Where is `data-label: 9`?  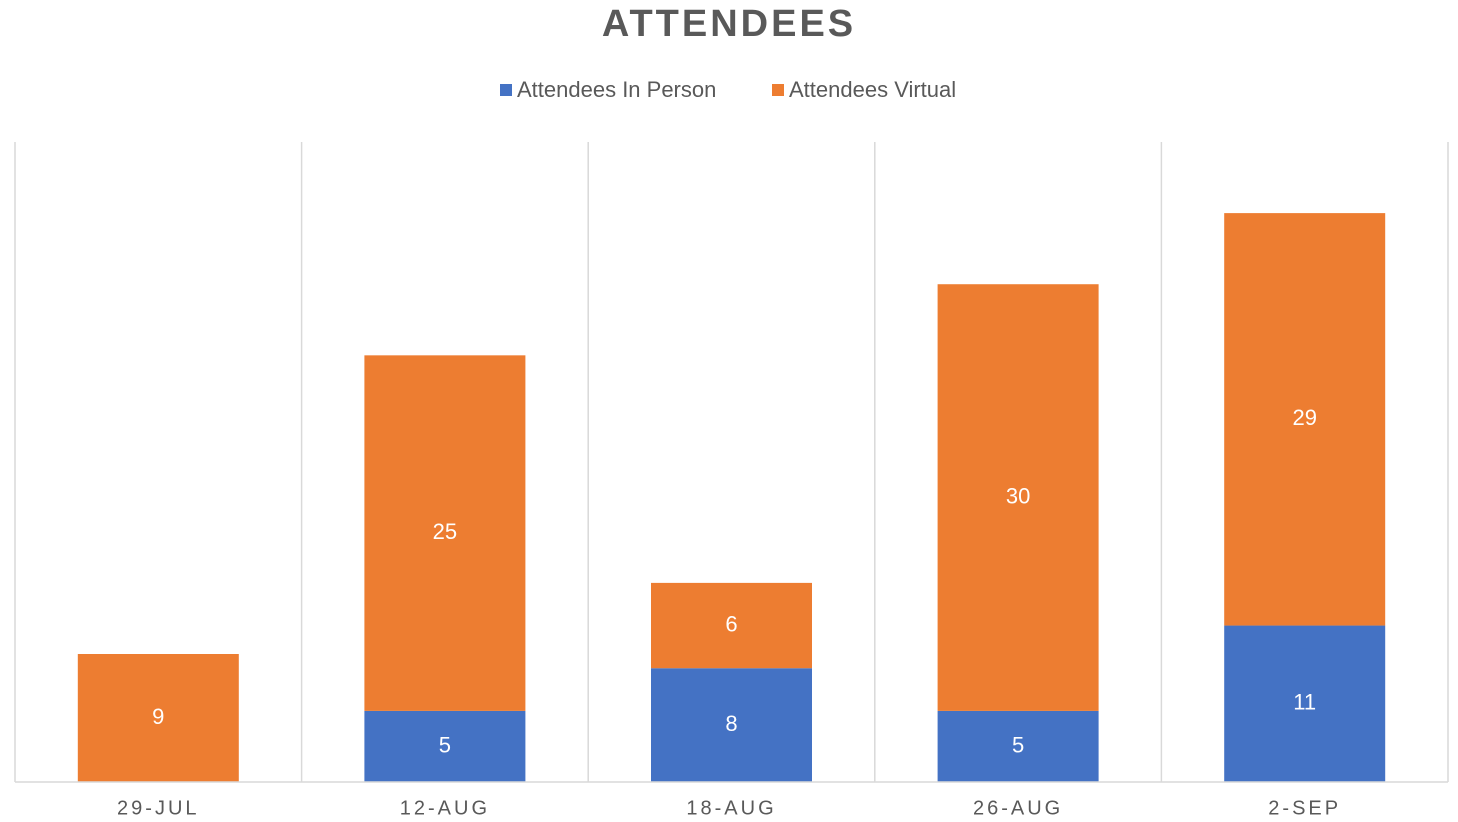
data-label: 9 is located at coordinates (158, 716).